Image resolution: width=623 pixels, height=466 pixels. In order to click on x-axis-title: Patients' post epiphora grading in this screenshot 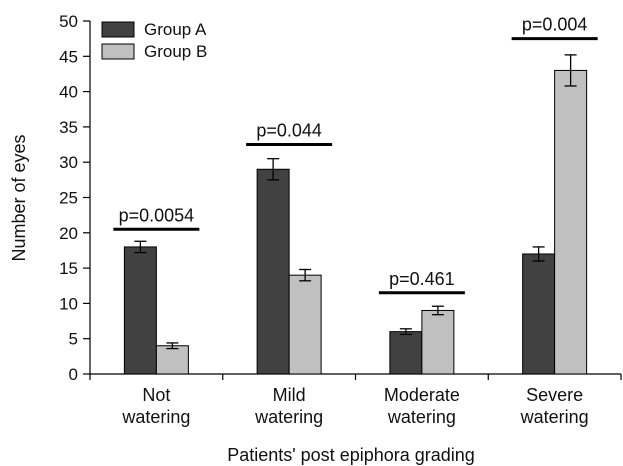, I will do `click(351, 455)`.